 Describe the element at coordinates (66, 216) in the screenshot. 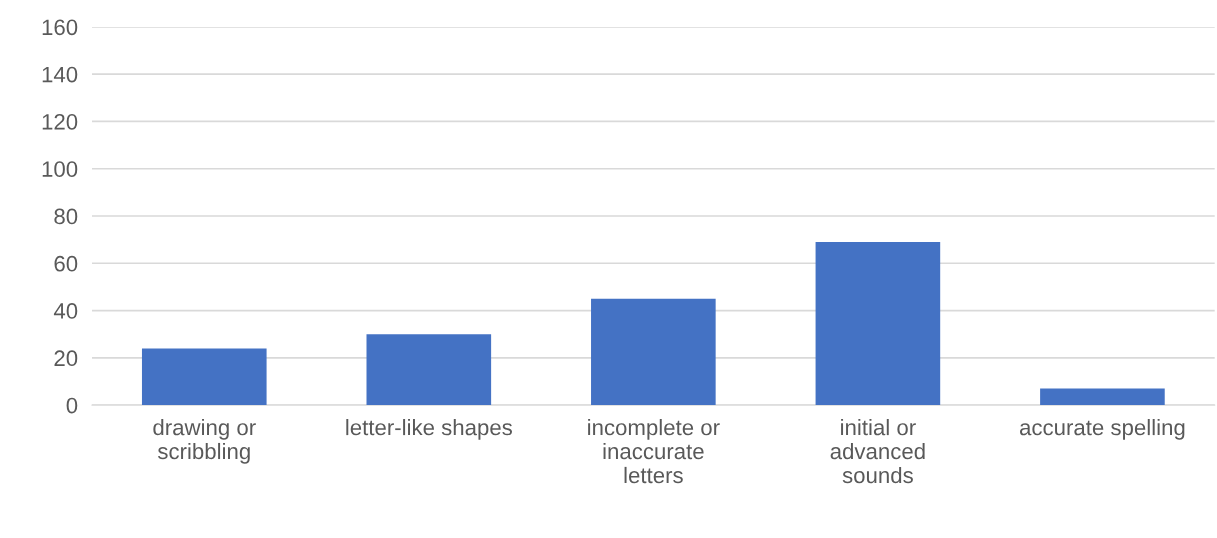

I see `y-tick-label: 80` at that location.